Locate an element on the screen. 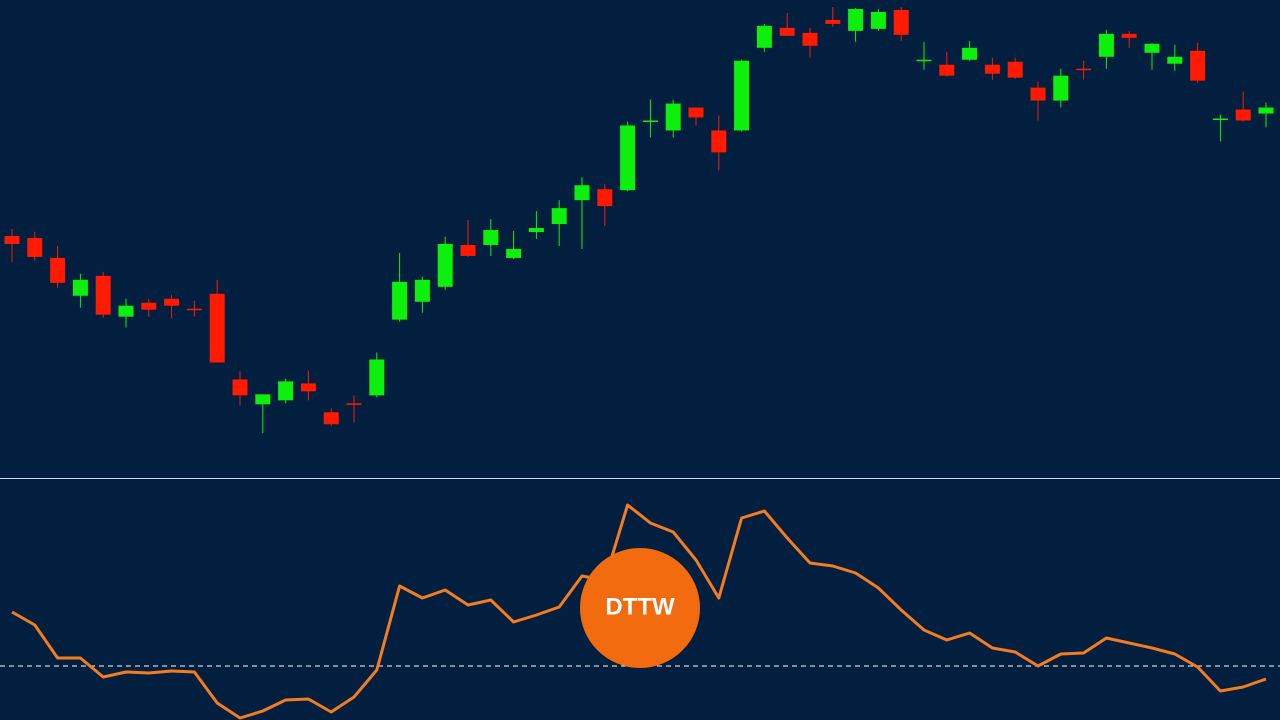 The image size is (1280, 720). logo-text: DTTW is located at coordinates (640, 606).